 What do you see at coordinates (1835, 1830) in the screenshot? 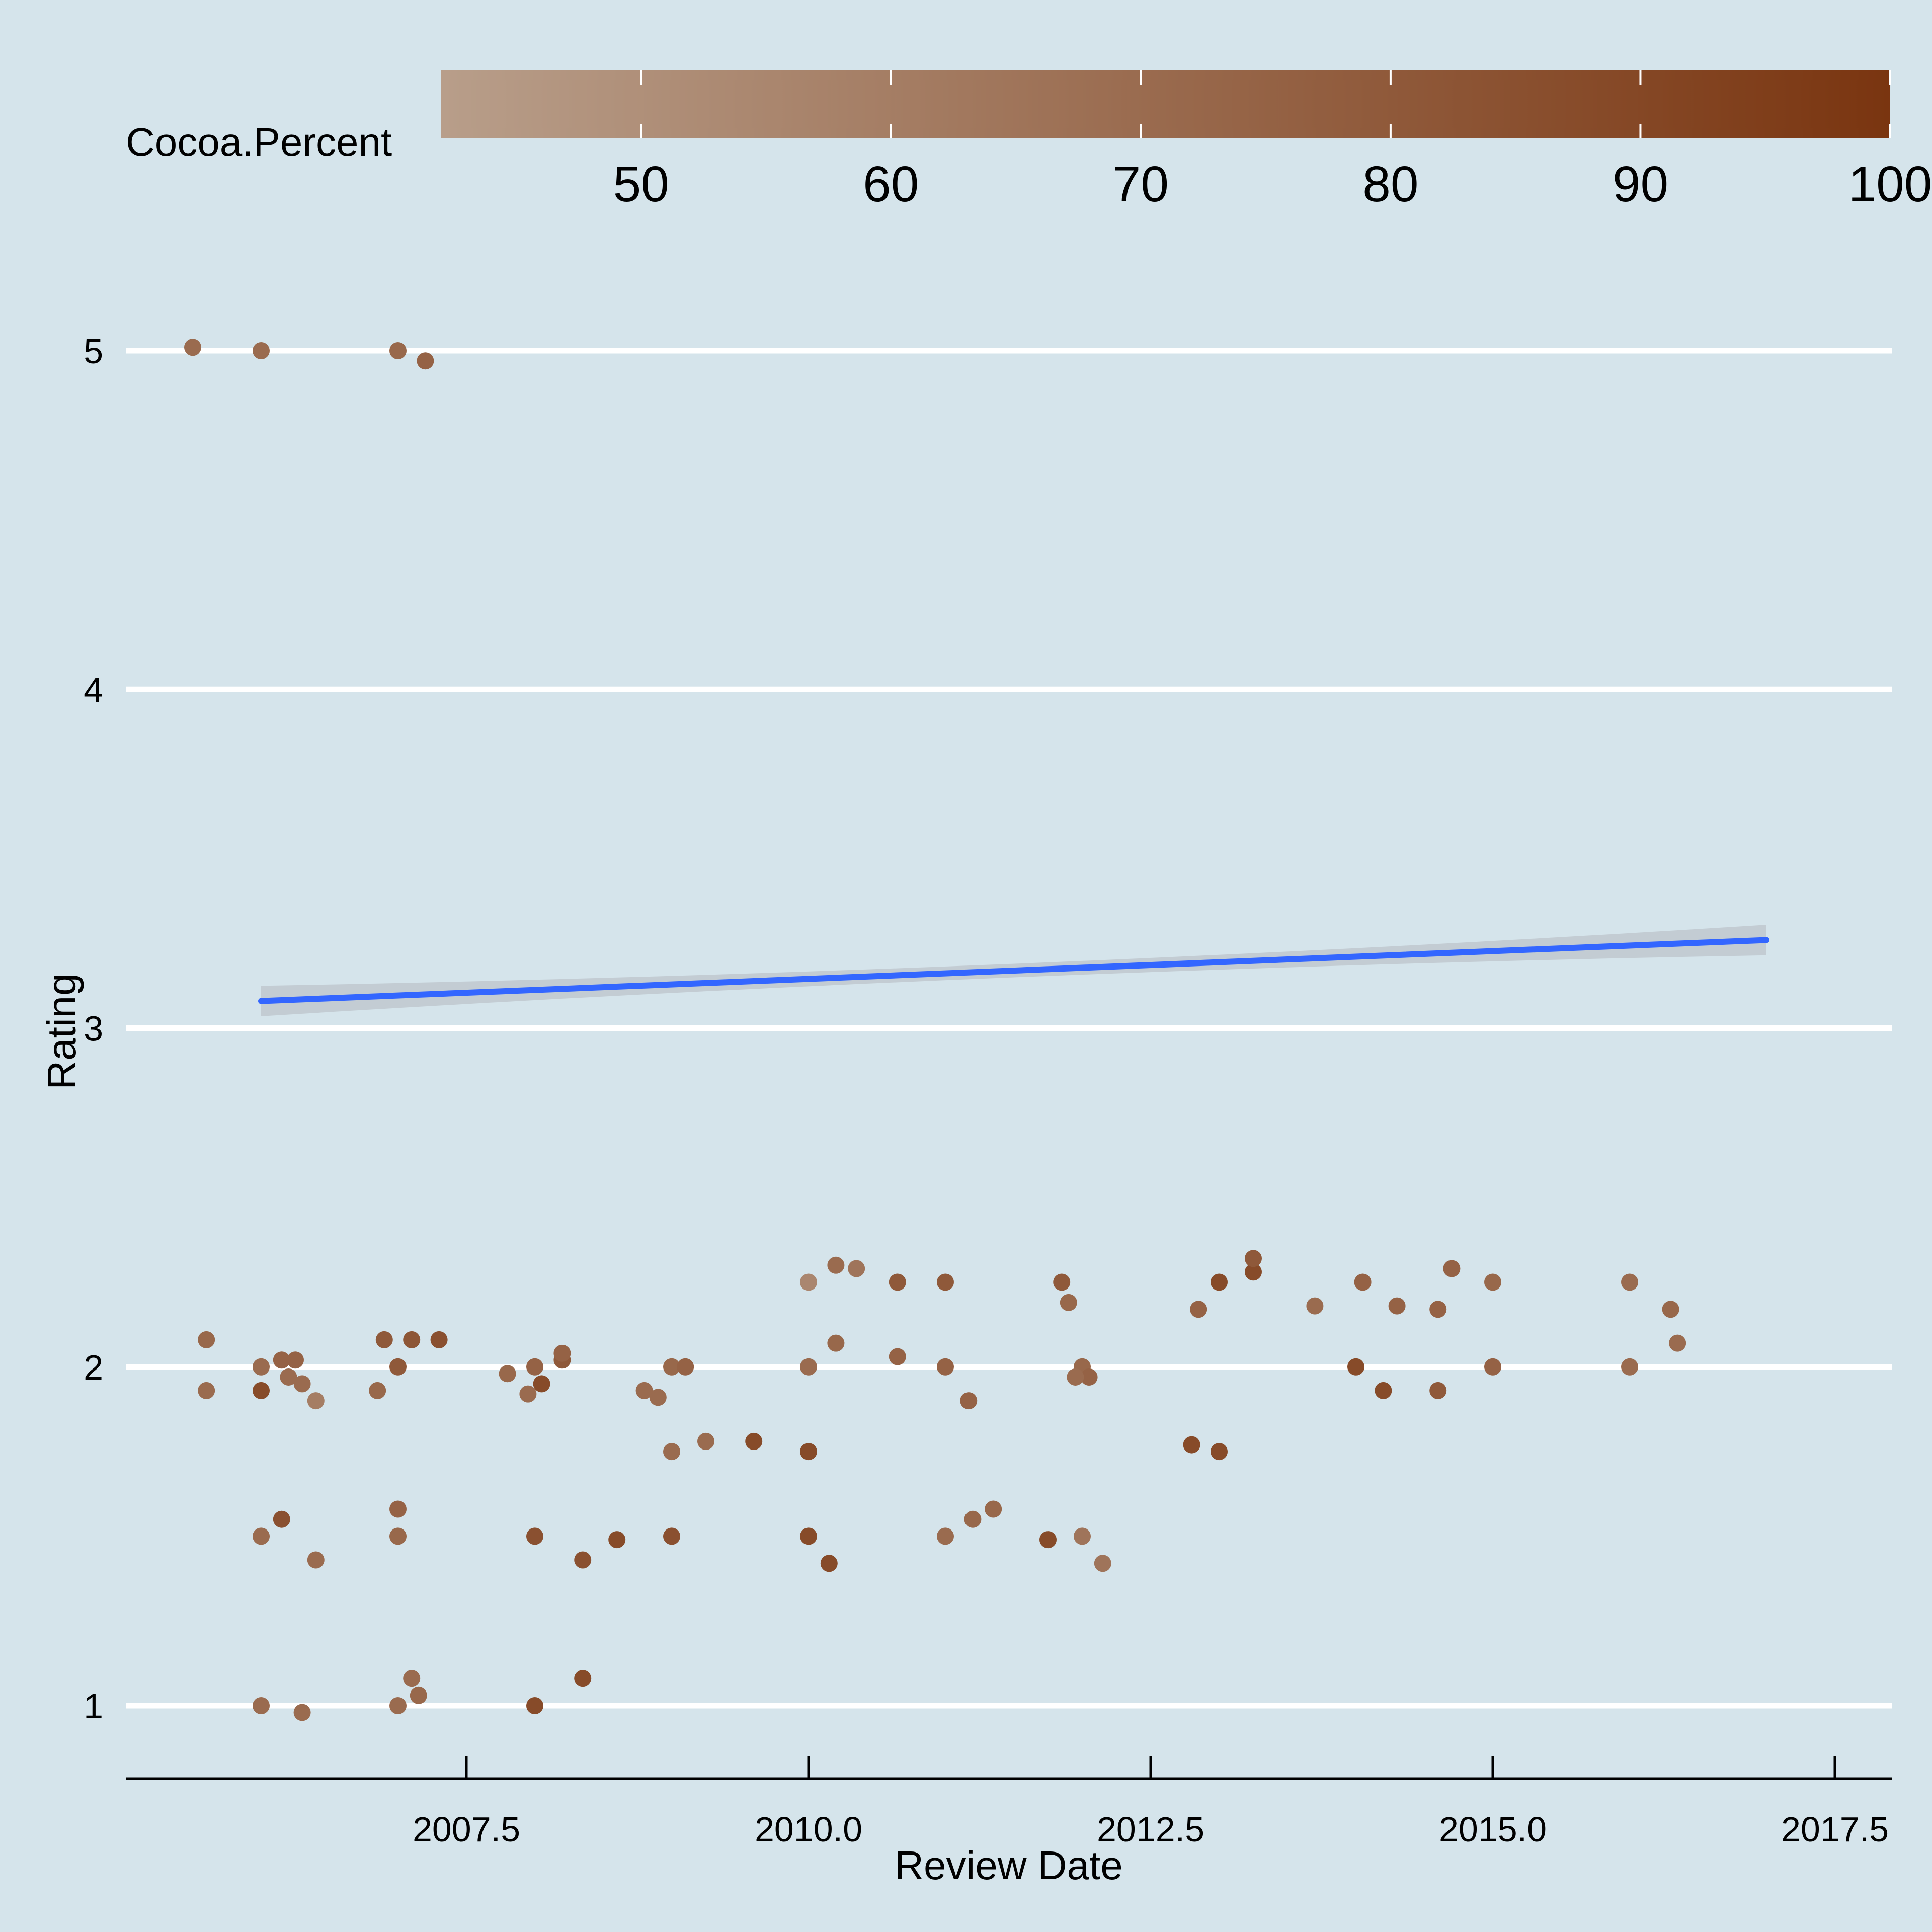
I see `x-tick-label-4: 2017.5` at bounding box center [1835, 1830].